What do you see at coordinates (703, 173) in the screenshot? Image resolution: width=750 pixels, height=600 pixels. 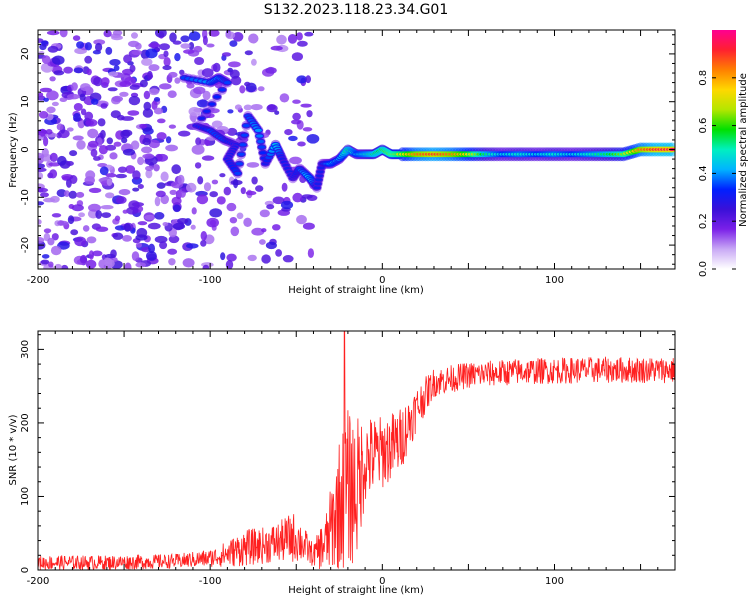 I see `colorbar-tick-label: 0.4` at bounding box center [703, 173].